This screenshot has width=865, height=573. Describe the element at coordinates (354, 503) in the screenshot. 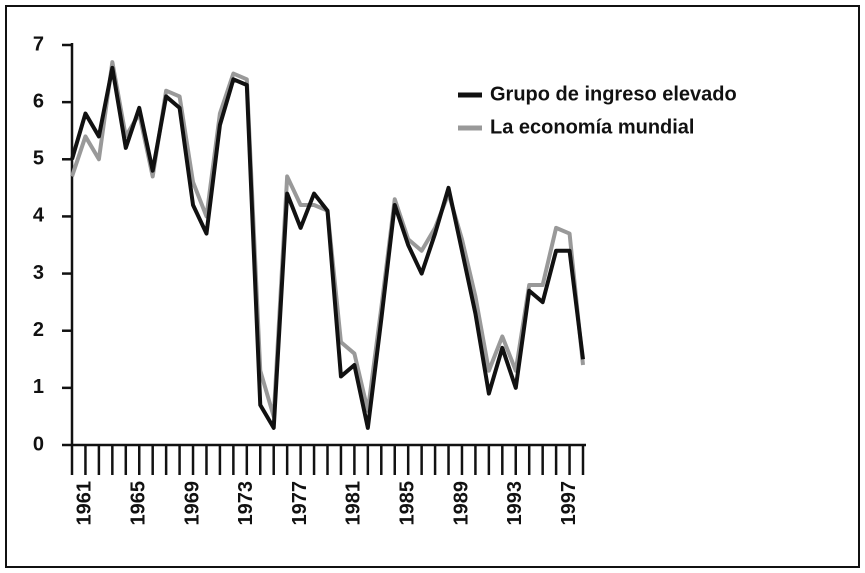

I see `x-tick-label: 1981` at that location.